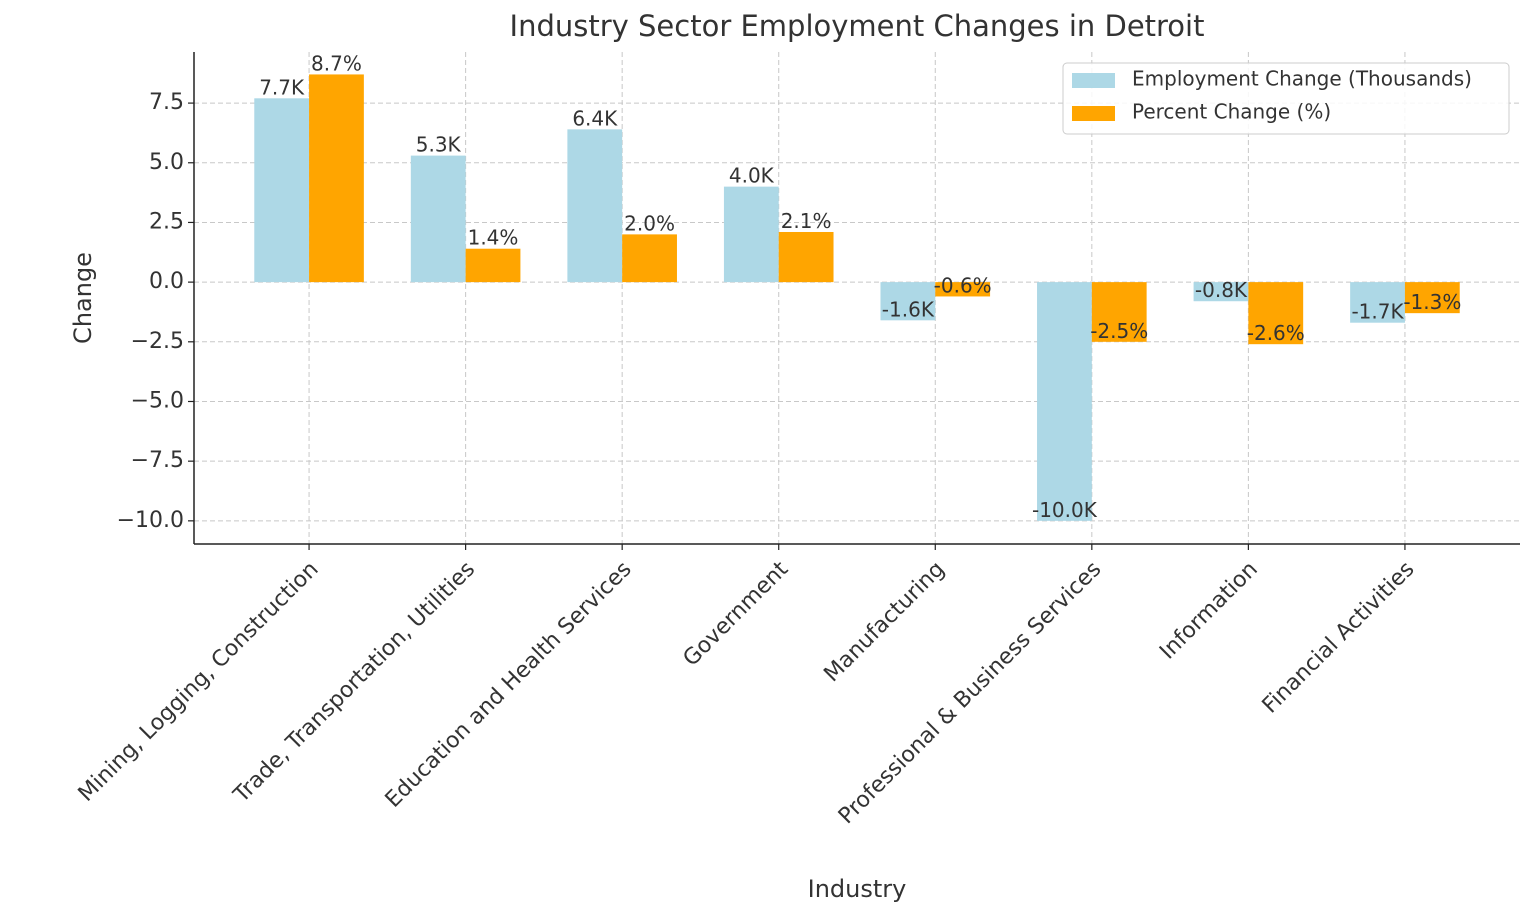 Image resolution: width=1536 pixels, height=921 pixels. Describe the element at coordinates (884, 622) in the screenshot. I see `x-tick-label: Manufacturing` at that location.